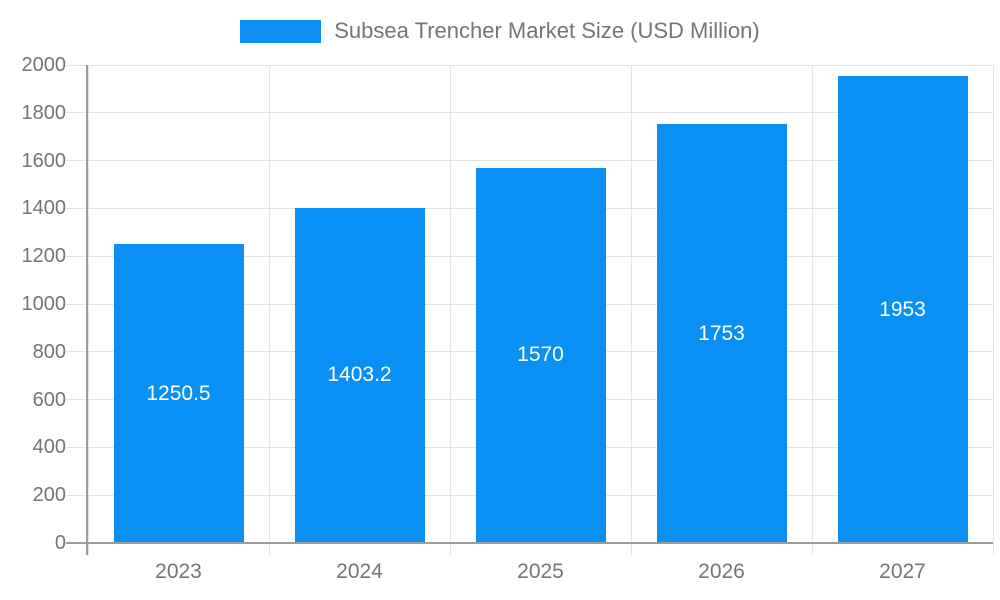 The image size is (1000, 600). Describe the element at coordinates (49, 447) in the screenshot. I see `y-axis-label: 400` at that location.